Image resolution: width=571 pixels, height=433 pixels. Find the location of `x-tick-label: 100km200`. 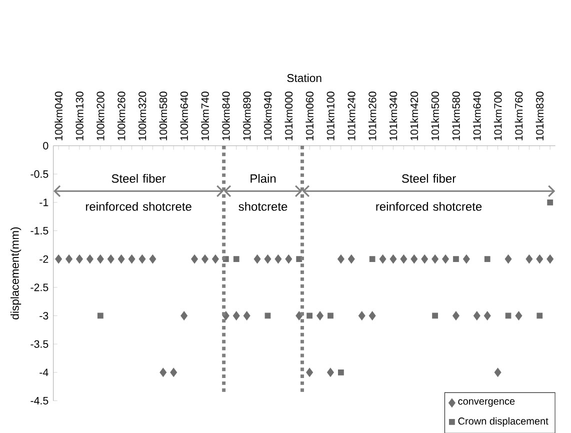

x-tick-label: 100km200 is located at coordinates (100, 115).